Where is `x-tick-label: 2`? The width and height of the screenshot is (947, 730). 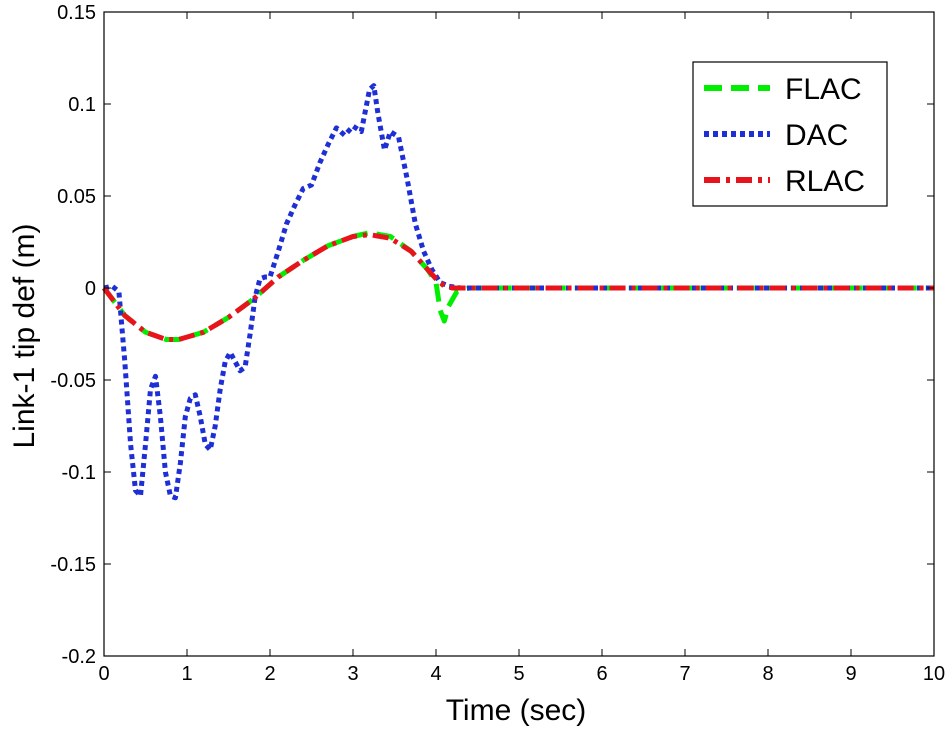 x-tick-label: 2 is located at coordinates (269, 674).